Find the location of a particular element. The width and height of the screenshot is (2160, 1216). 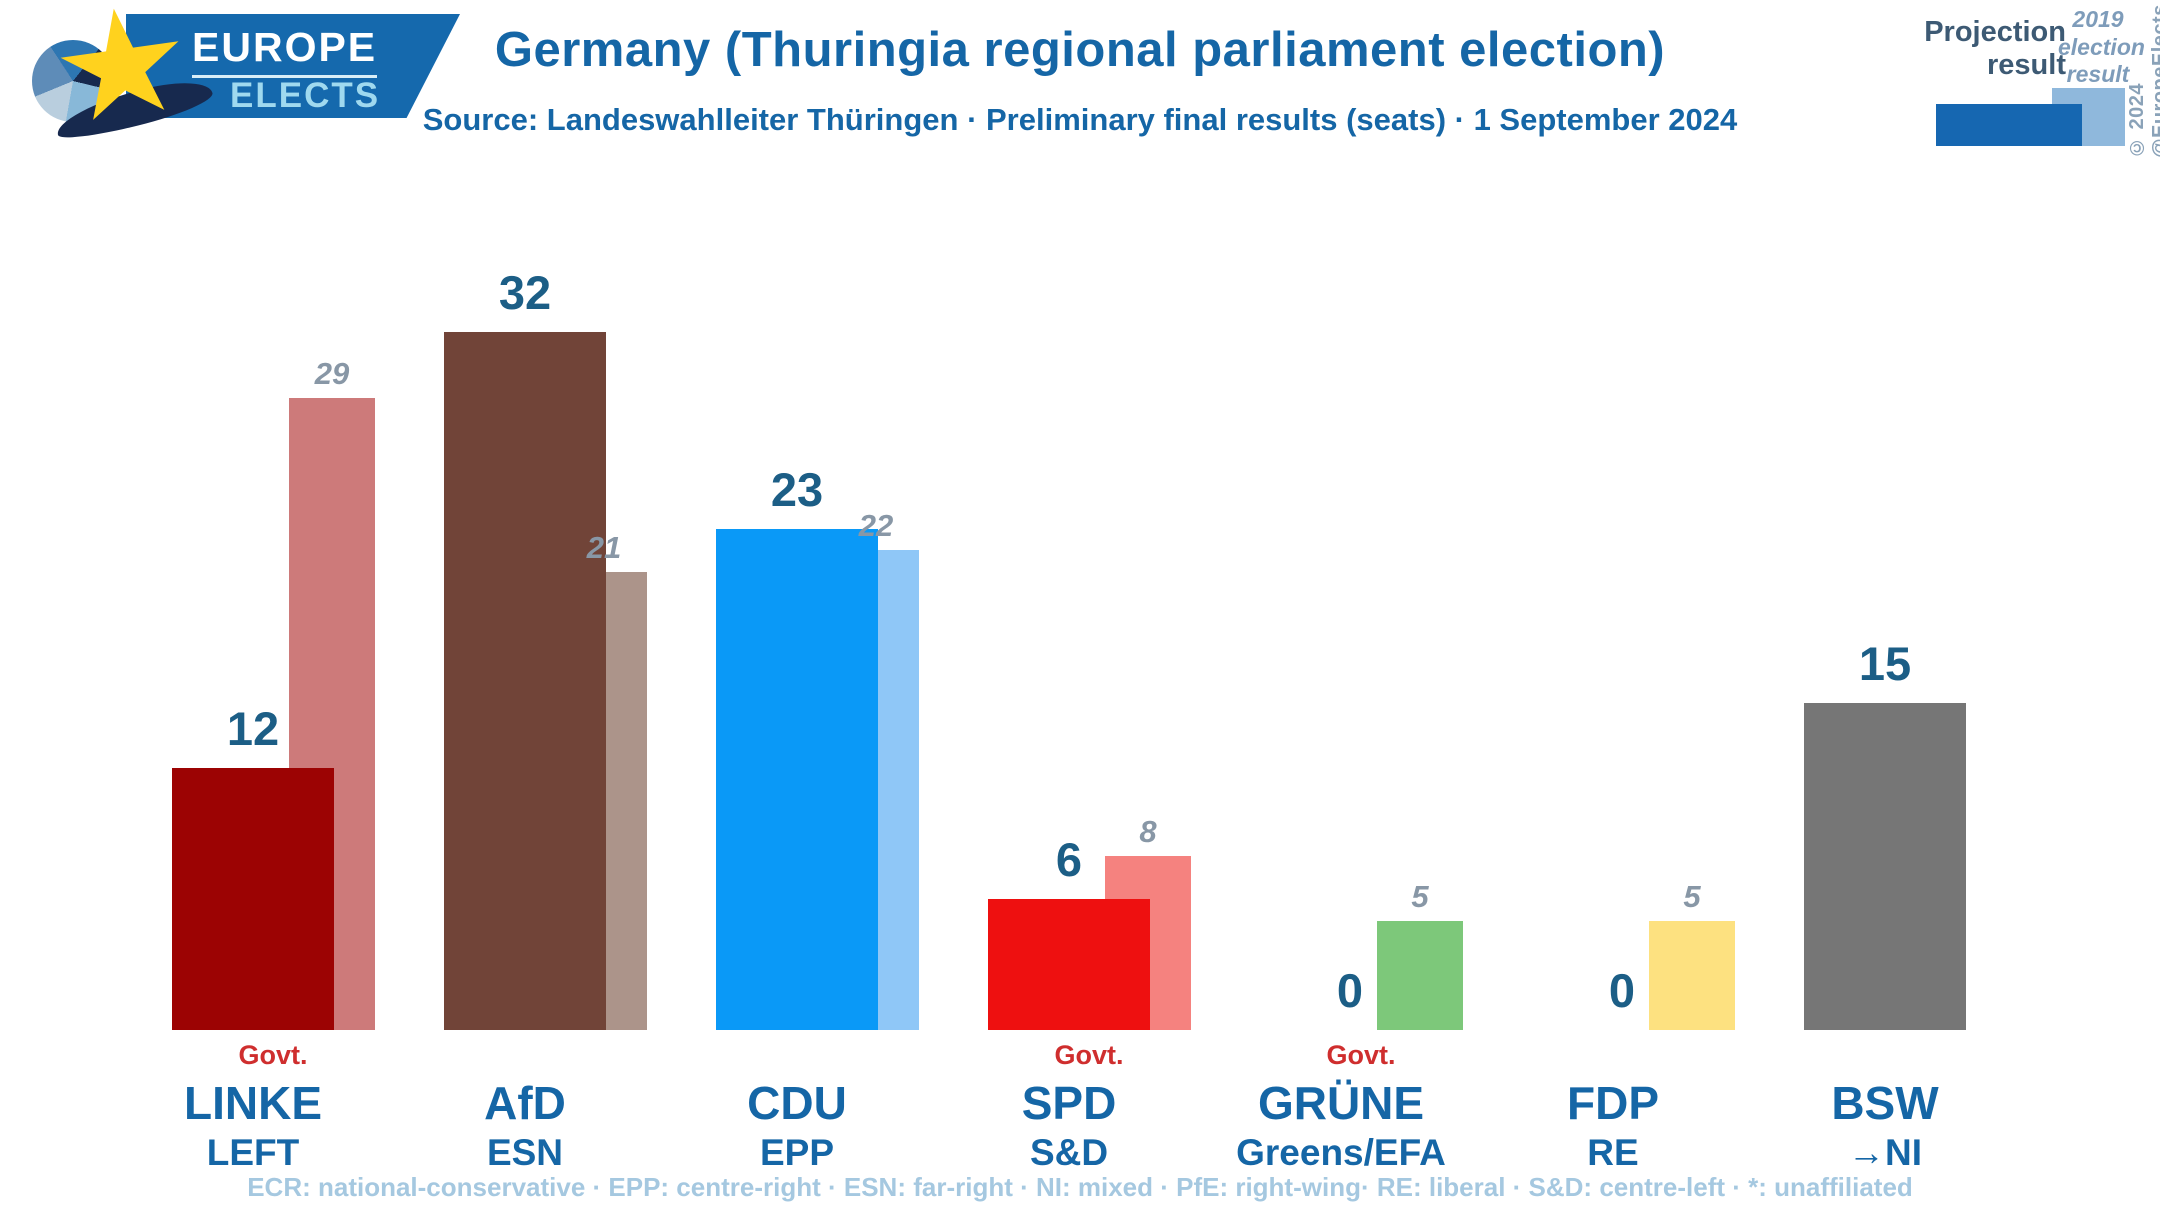

party-name-label: CDU is located at coordinates (797, 1103).